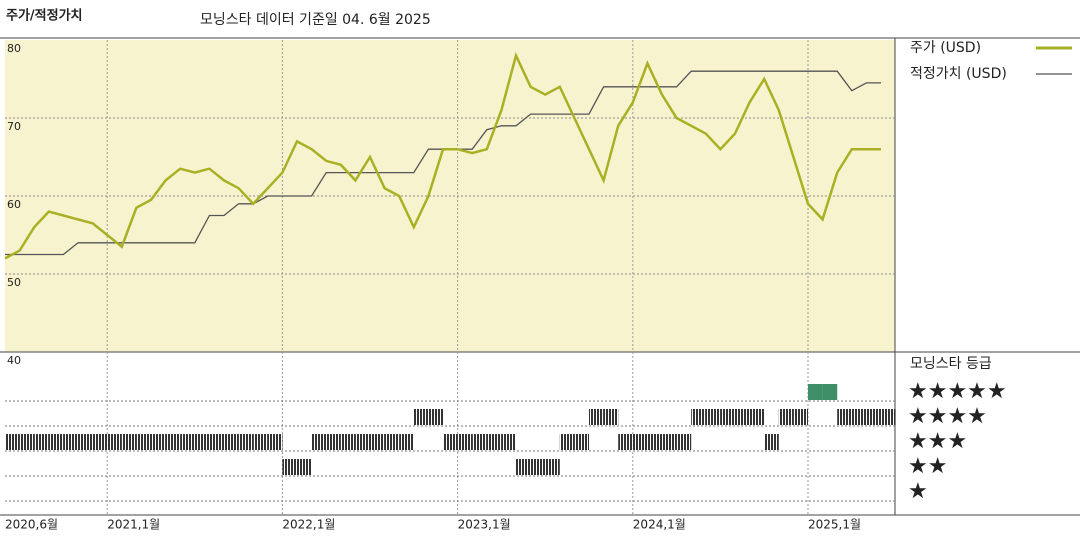 Image resolution: width=1080 pixels, height=540 pixels. Describe the element at coordinates (659, 525) in the screenshot. I see `x-tick-label: 2024,1월` at that location.